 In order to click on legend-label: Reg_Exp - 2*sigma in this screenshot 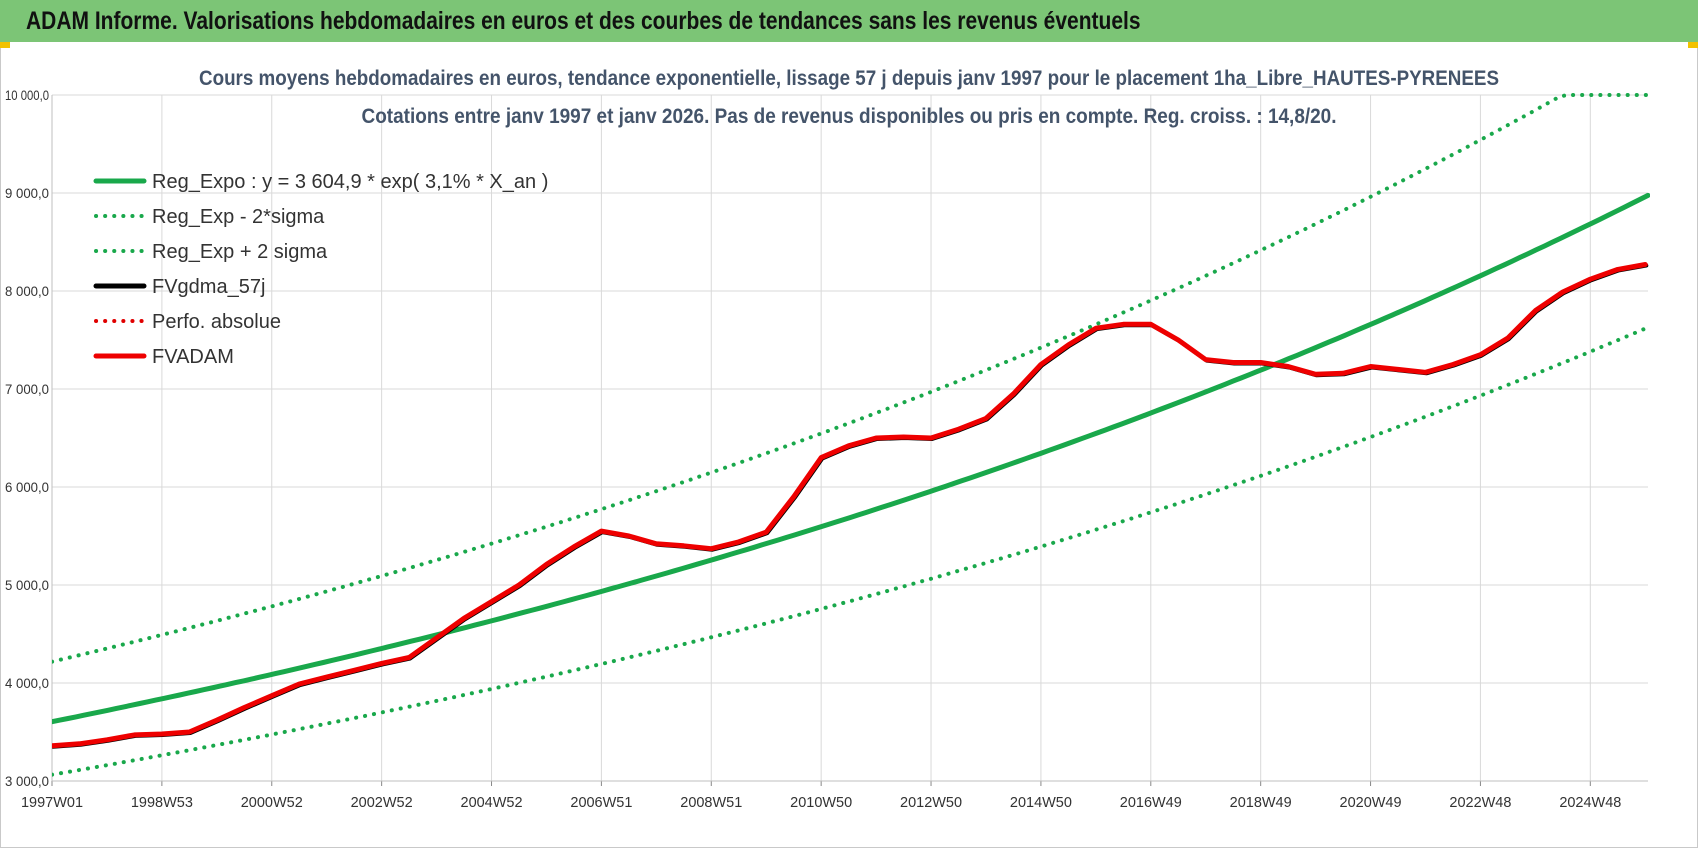, I will do `click(238, 217)`.